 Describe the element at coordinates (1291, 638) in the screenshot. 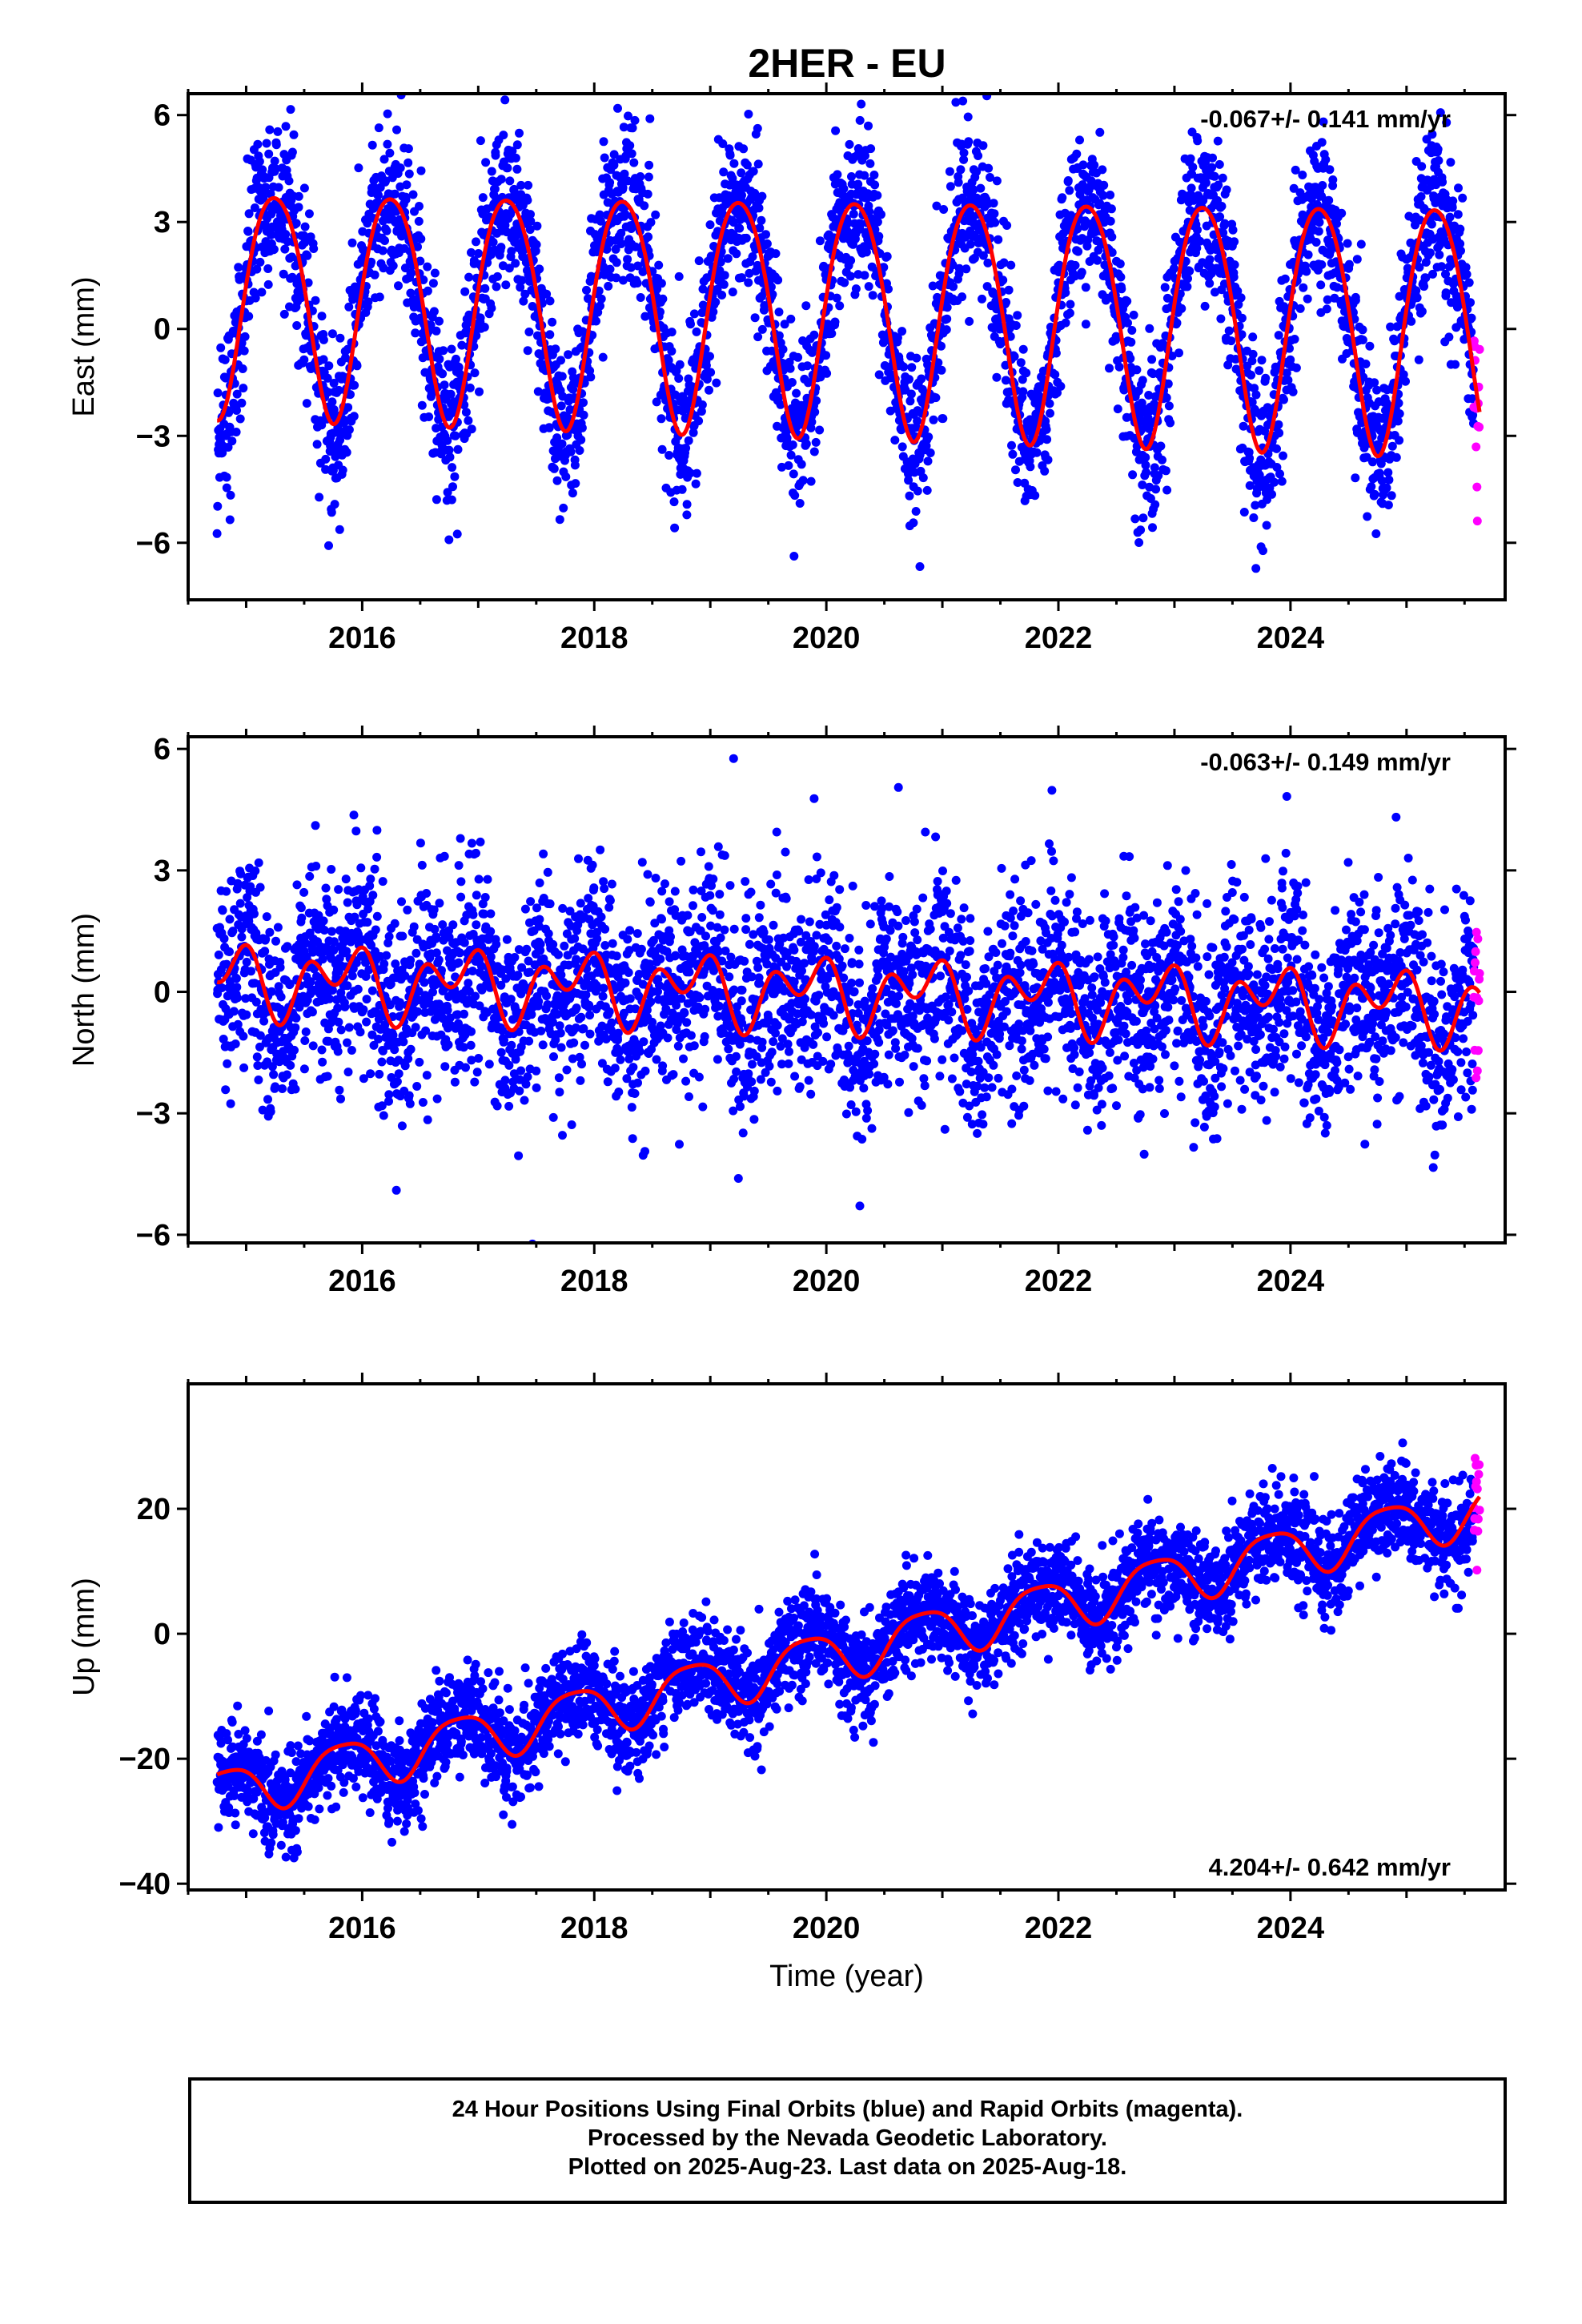

I see `x-tick-label: 2024` at that location.